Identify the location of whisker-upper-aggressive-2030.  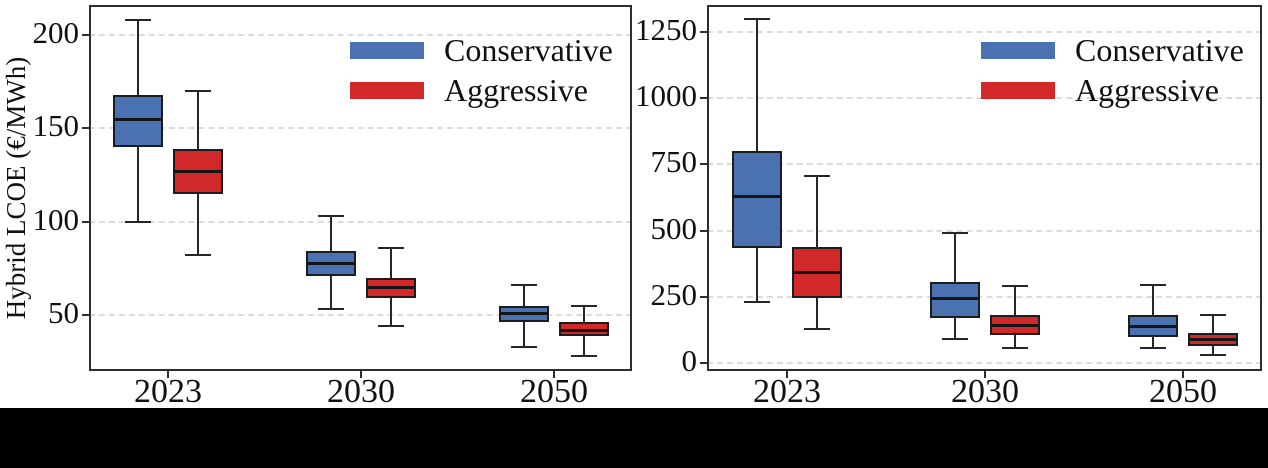
(1015, 301).